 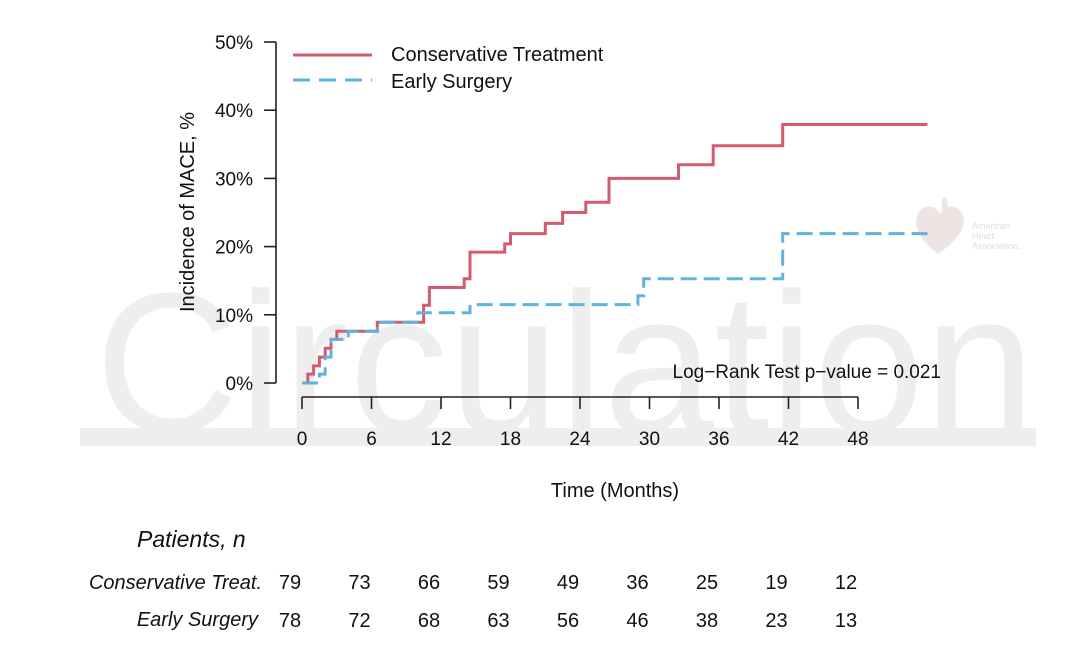 What do you see at coordinates (498, 583) in the screenshot?
I see `risk-count: 59` at bounding box center [498, 583].